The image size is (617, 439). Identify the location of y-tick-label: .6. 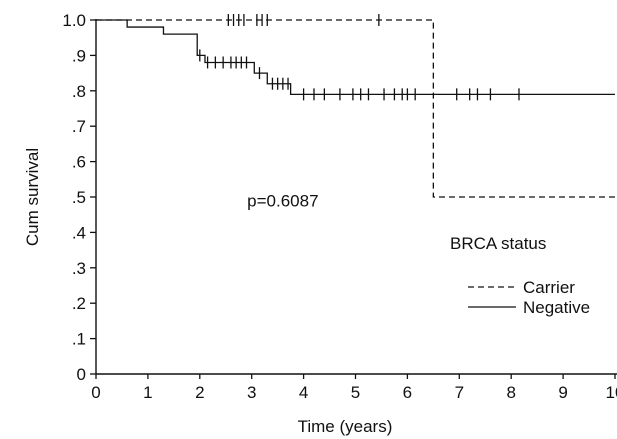
(79, 162).